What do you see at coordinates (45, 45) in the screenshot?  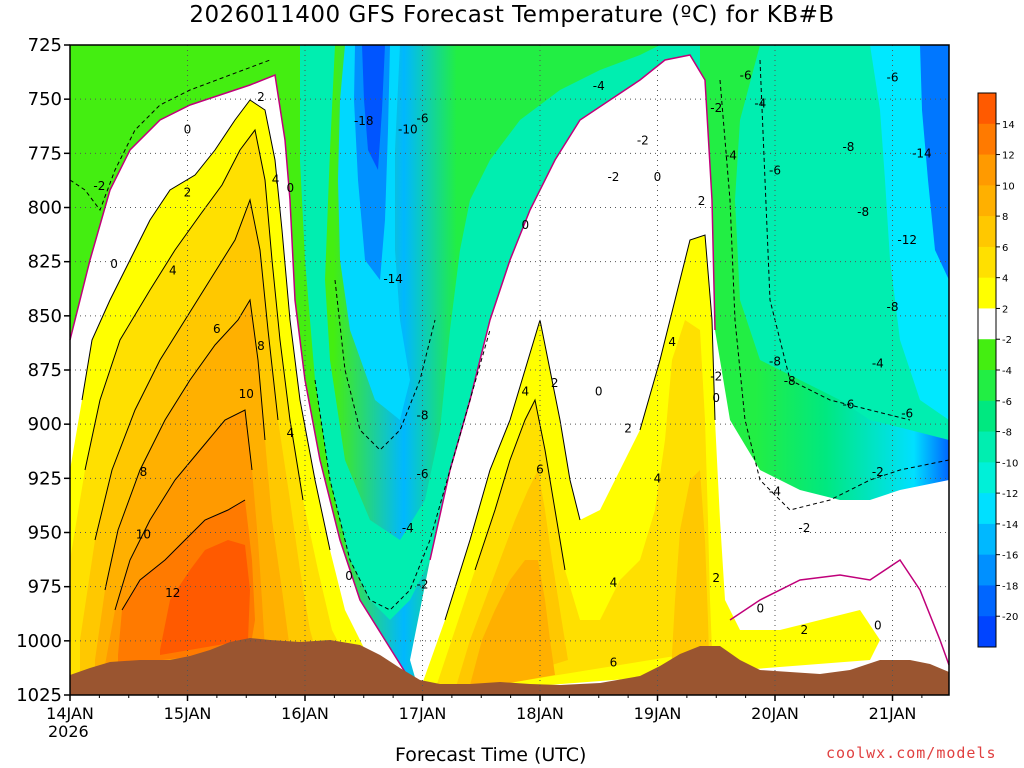 I see `y-tick-label: 725` at bounding box center [45, 45].